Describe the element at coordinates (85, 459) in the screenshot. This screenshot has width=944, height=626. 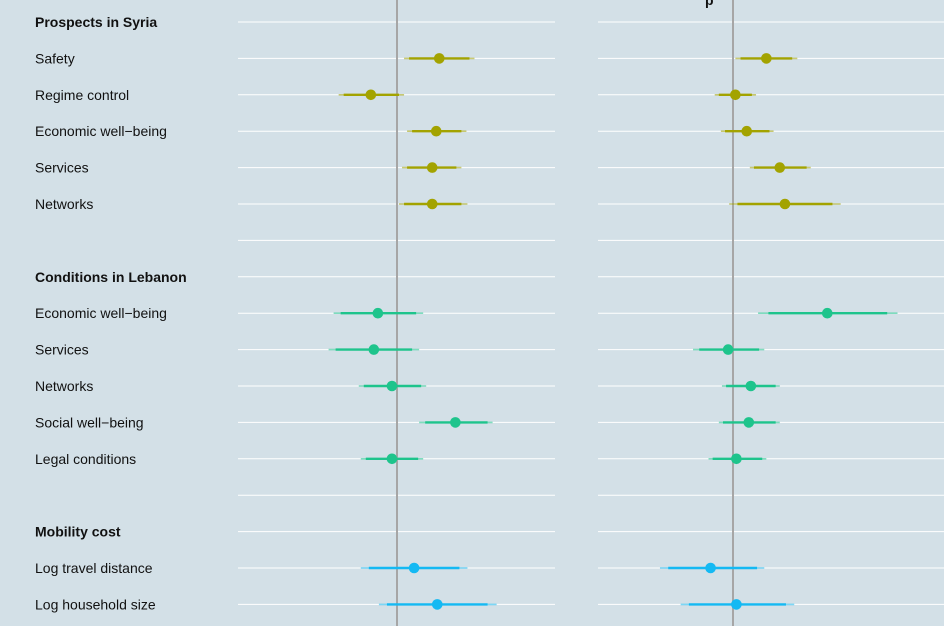
I see `row-label: Legal conditions` at that location.